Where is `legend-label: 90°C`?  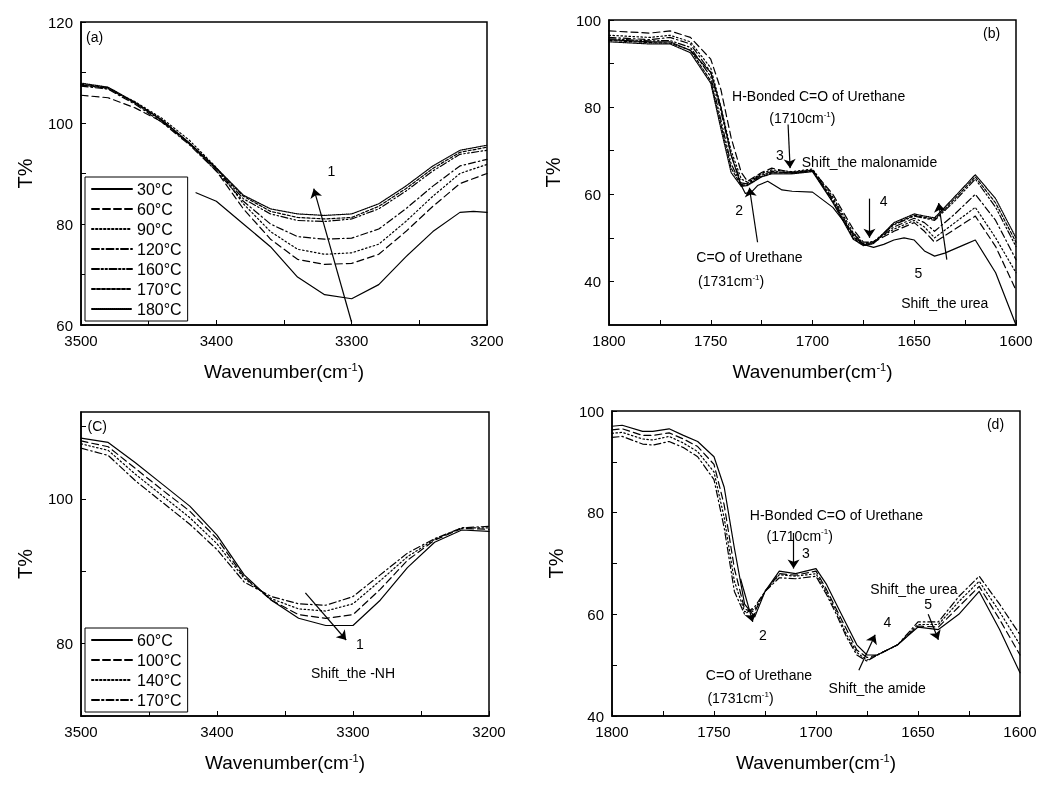
legend-label: 90°C is located at coordinates (155, 229).